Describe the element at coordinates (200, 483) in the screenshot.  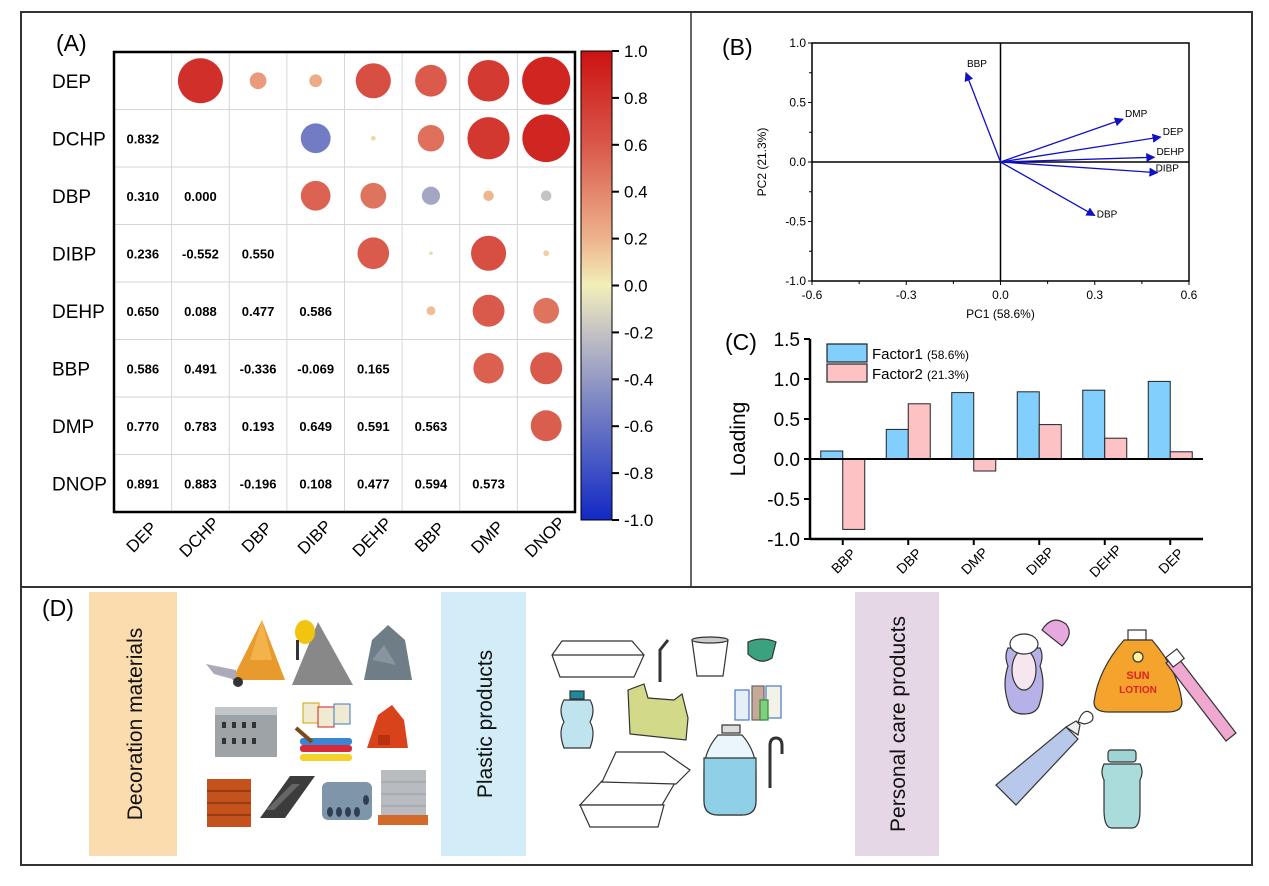
I see `correlation-value: 0.883` at that location.